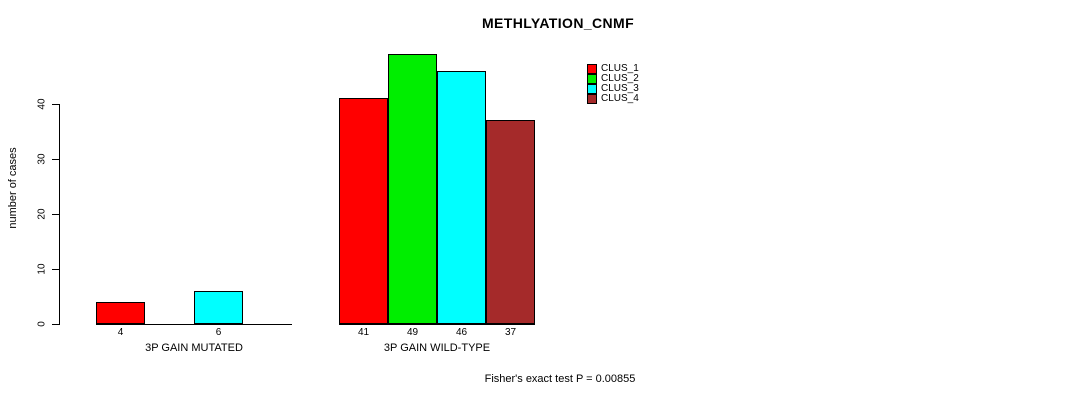 The image size is (1090, 400). What do you see at coordinates (363, 332) in the screenshot?
I see `bar-value-label: 41` at bounding box center [363, 332].